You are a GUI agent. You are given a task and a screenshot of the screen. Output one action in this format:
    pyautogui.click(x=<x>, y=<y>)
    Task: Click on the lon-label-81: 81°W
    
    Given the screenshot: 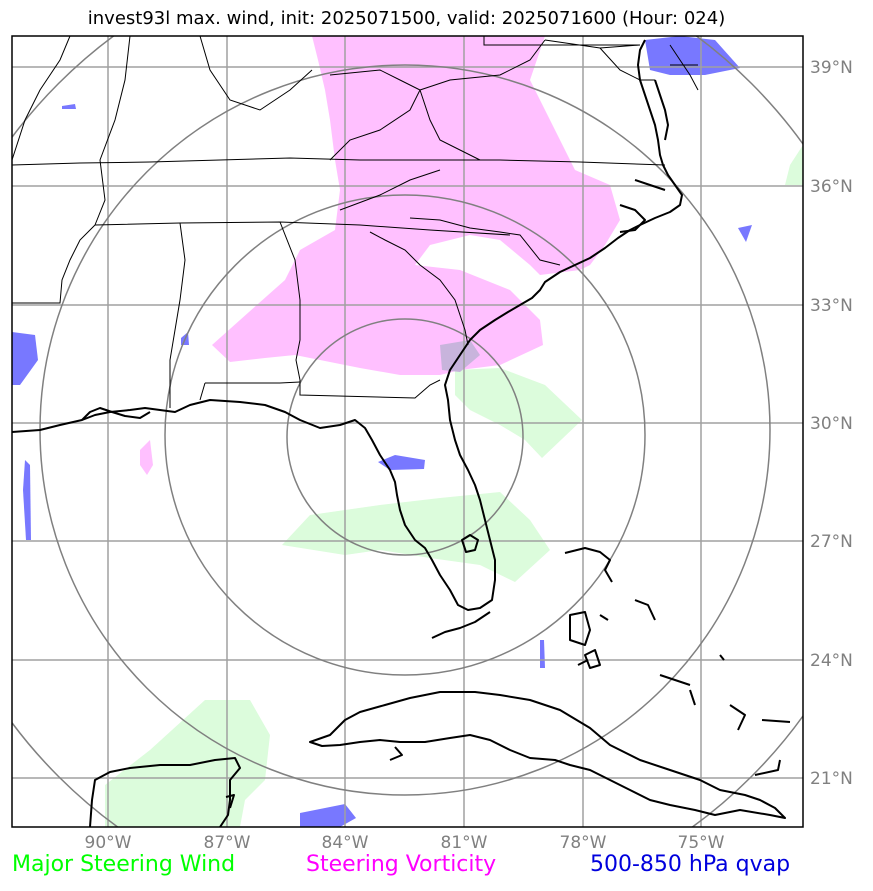 What is the action you would take?
    pyautogui.click(x=464, y=843)
    